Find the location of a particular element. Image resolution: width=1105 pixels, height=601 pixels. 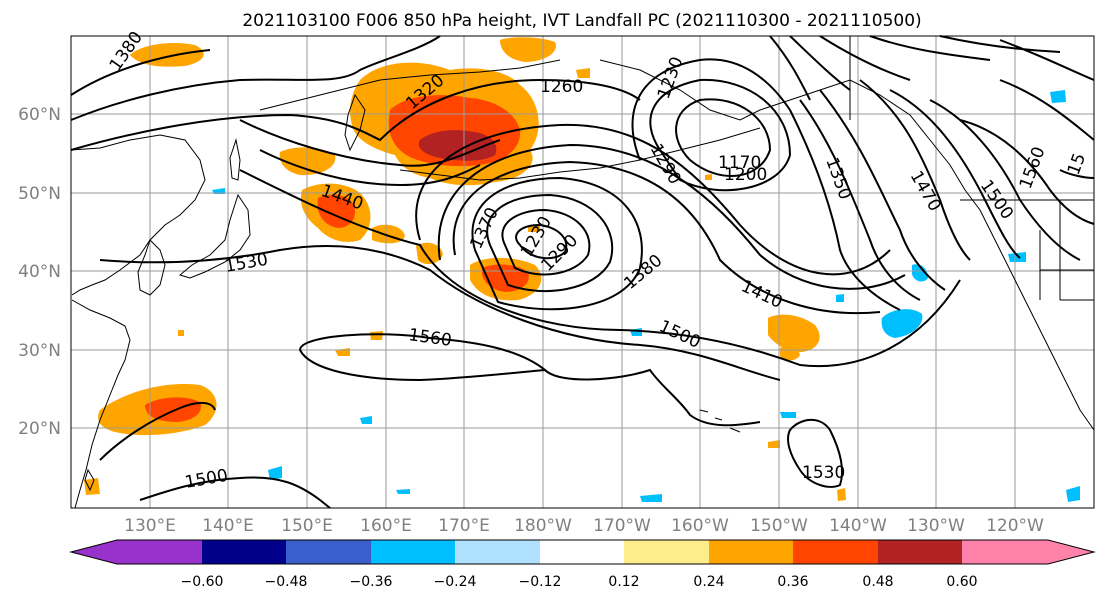

longitude-tick-label: 130°W is located at coordinates (936, 526).